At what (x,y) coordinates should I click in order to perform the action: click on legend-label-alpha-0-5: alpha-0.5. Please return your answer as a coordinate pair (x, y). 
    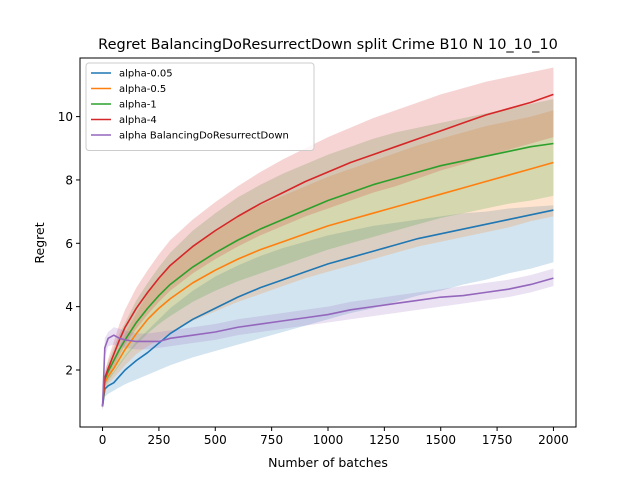
    Looking at the image, I should click on (142, 89).